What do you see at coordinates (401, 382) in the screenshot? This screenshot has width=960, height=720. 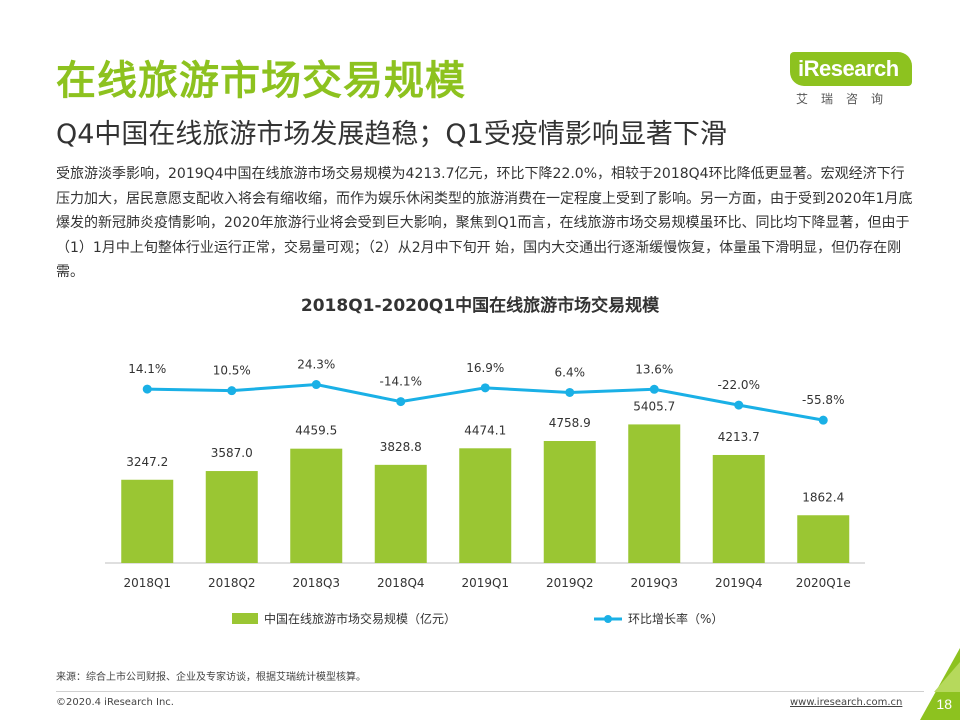 I see `growth-rate-label: -14.1%` at bounding box center [401, 382].